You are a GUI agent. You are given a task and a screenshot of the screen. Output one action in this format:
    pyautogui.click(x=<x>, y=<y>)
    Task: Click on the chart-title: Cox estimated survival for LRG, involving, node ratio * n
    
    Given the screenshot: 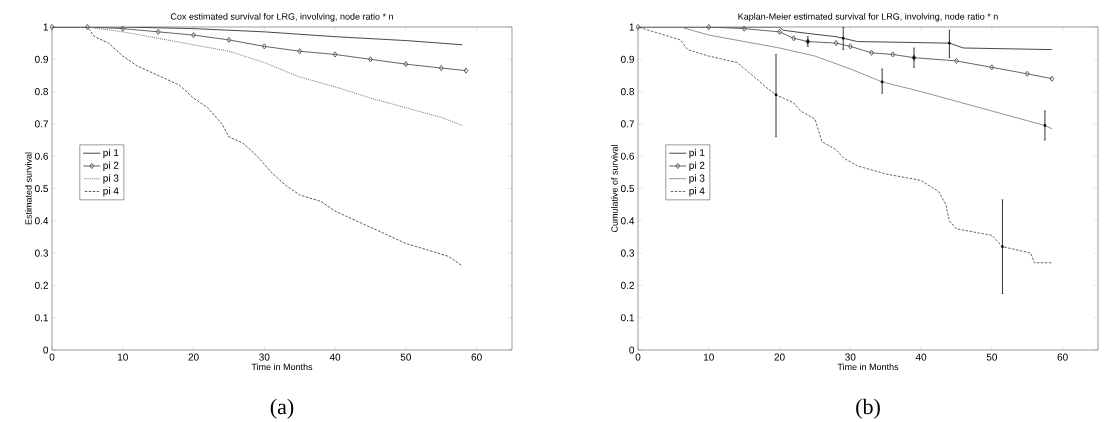 What is the action you would take?
    pyautogui.click(x=281, y=17)
    